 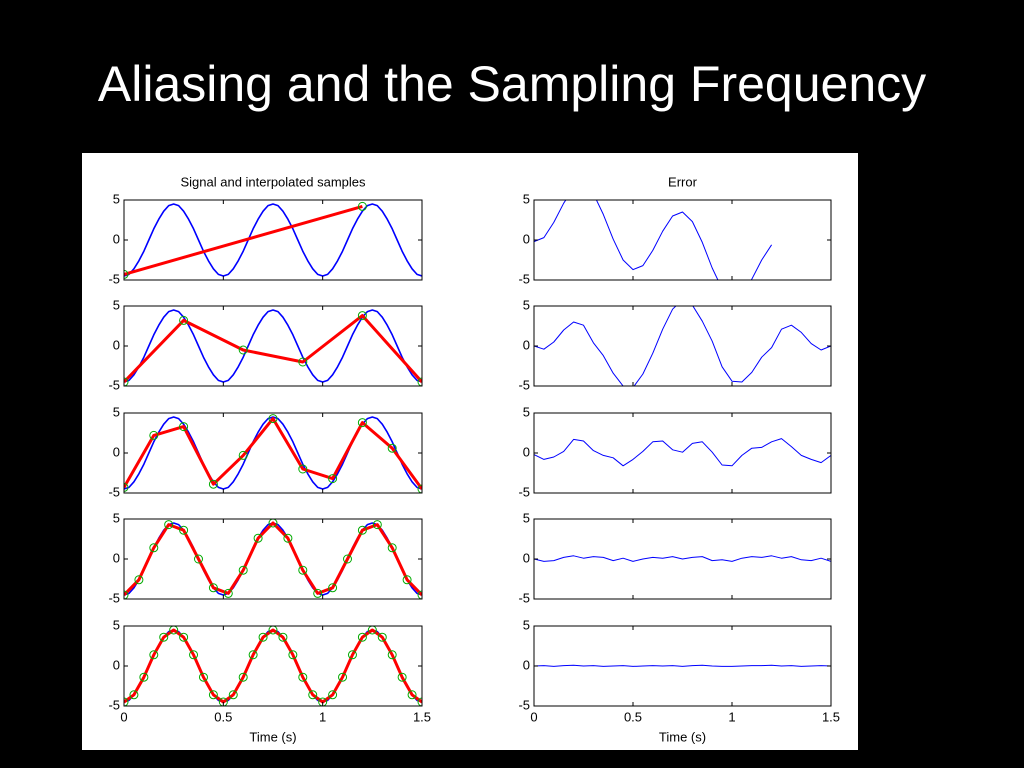 What do you see at coordinates (683, 181) in the screenshot?
I see `axes-title: Error` at bounding box center [683, 181].